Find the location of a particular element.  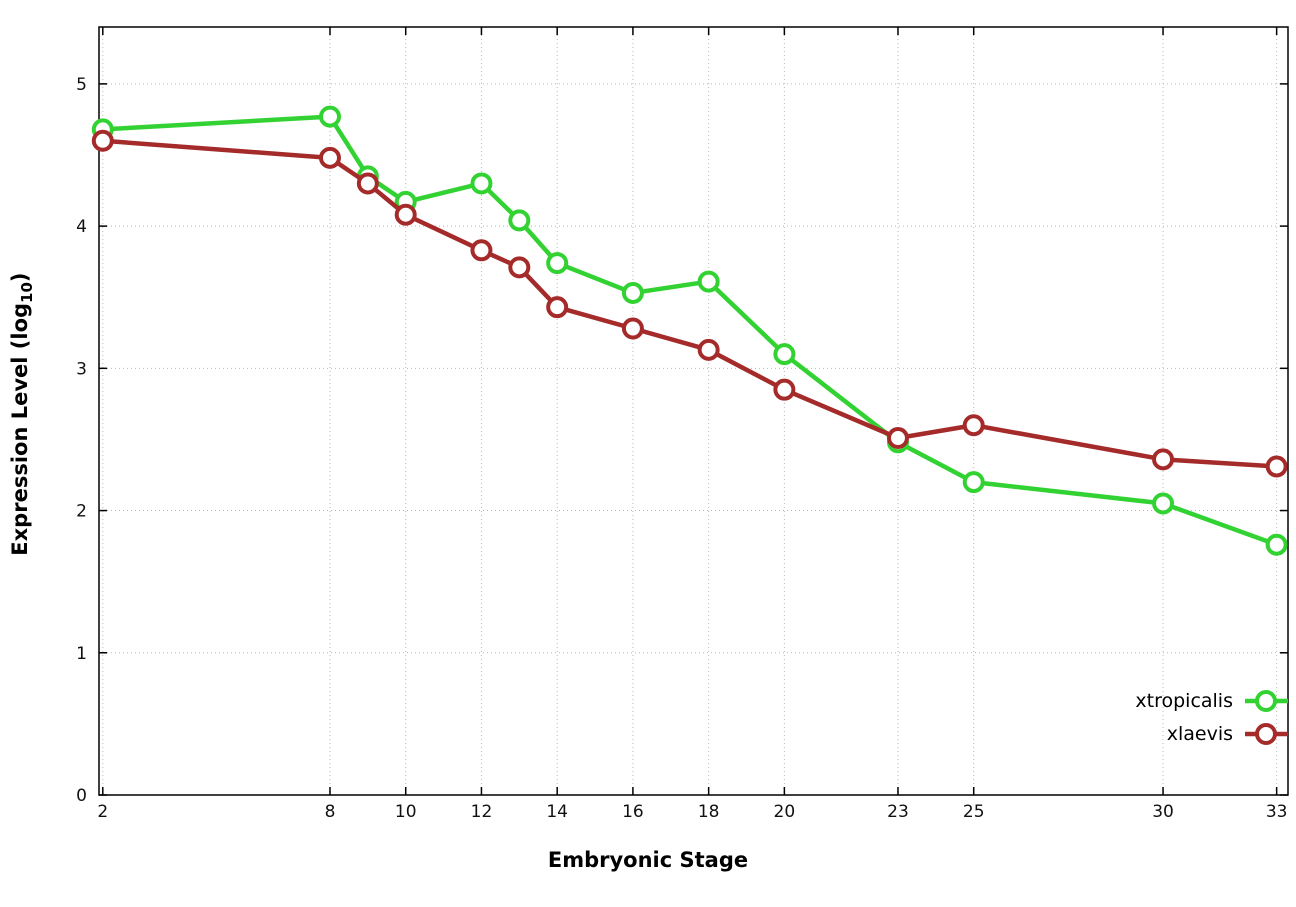

y-tick-label: 0 is located at coordinates (81, 796).